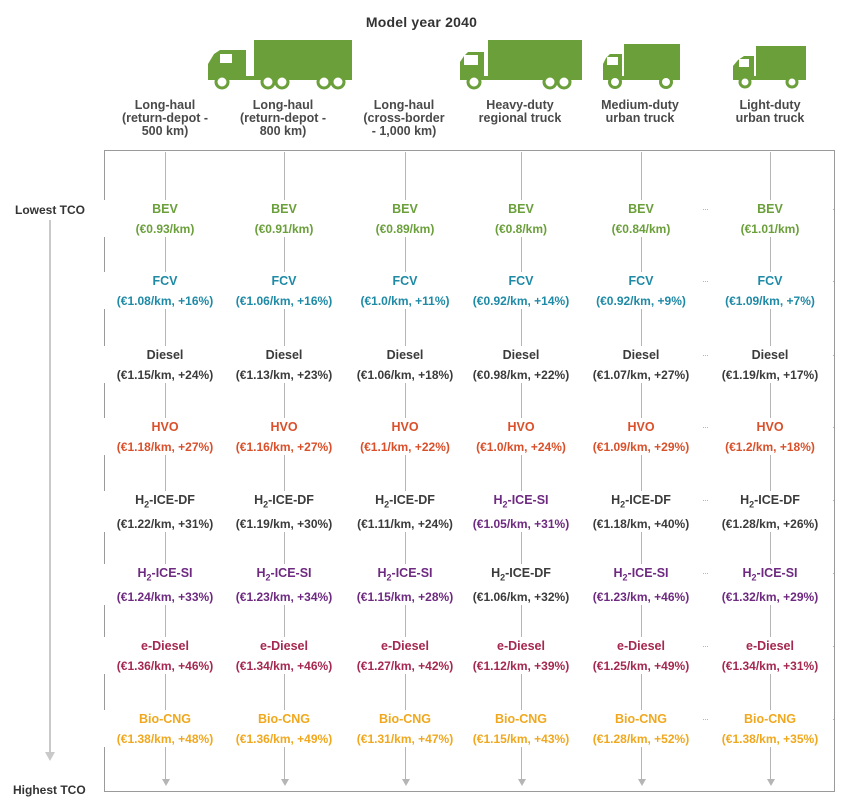  What do you see at coordinates (770, 596) in the screenshot?
I see `cost-label: (€1.32/km, +29%)` at bounding box center [770, 596].